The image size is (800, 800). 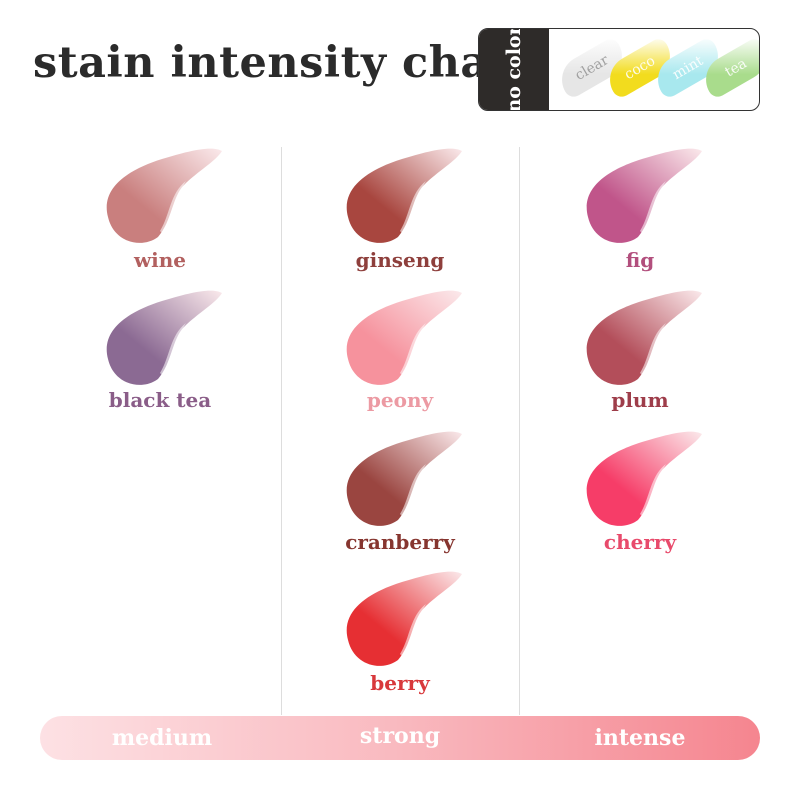 I want to click on shade-label: cranberry, so click(x=400, y=542).